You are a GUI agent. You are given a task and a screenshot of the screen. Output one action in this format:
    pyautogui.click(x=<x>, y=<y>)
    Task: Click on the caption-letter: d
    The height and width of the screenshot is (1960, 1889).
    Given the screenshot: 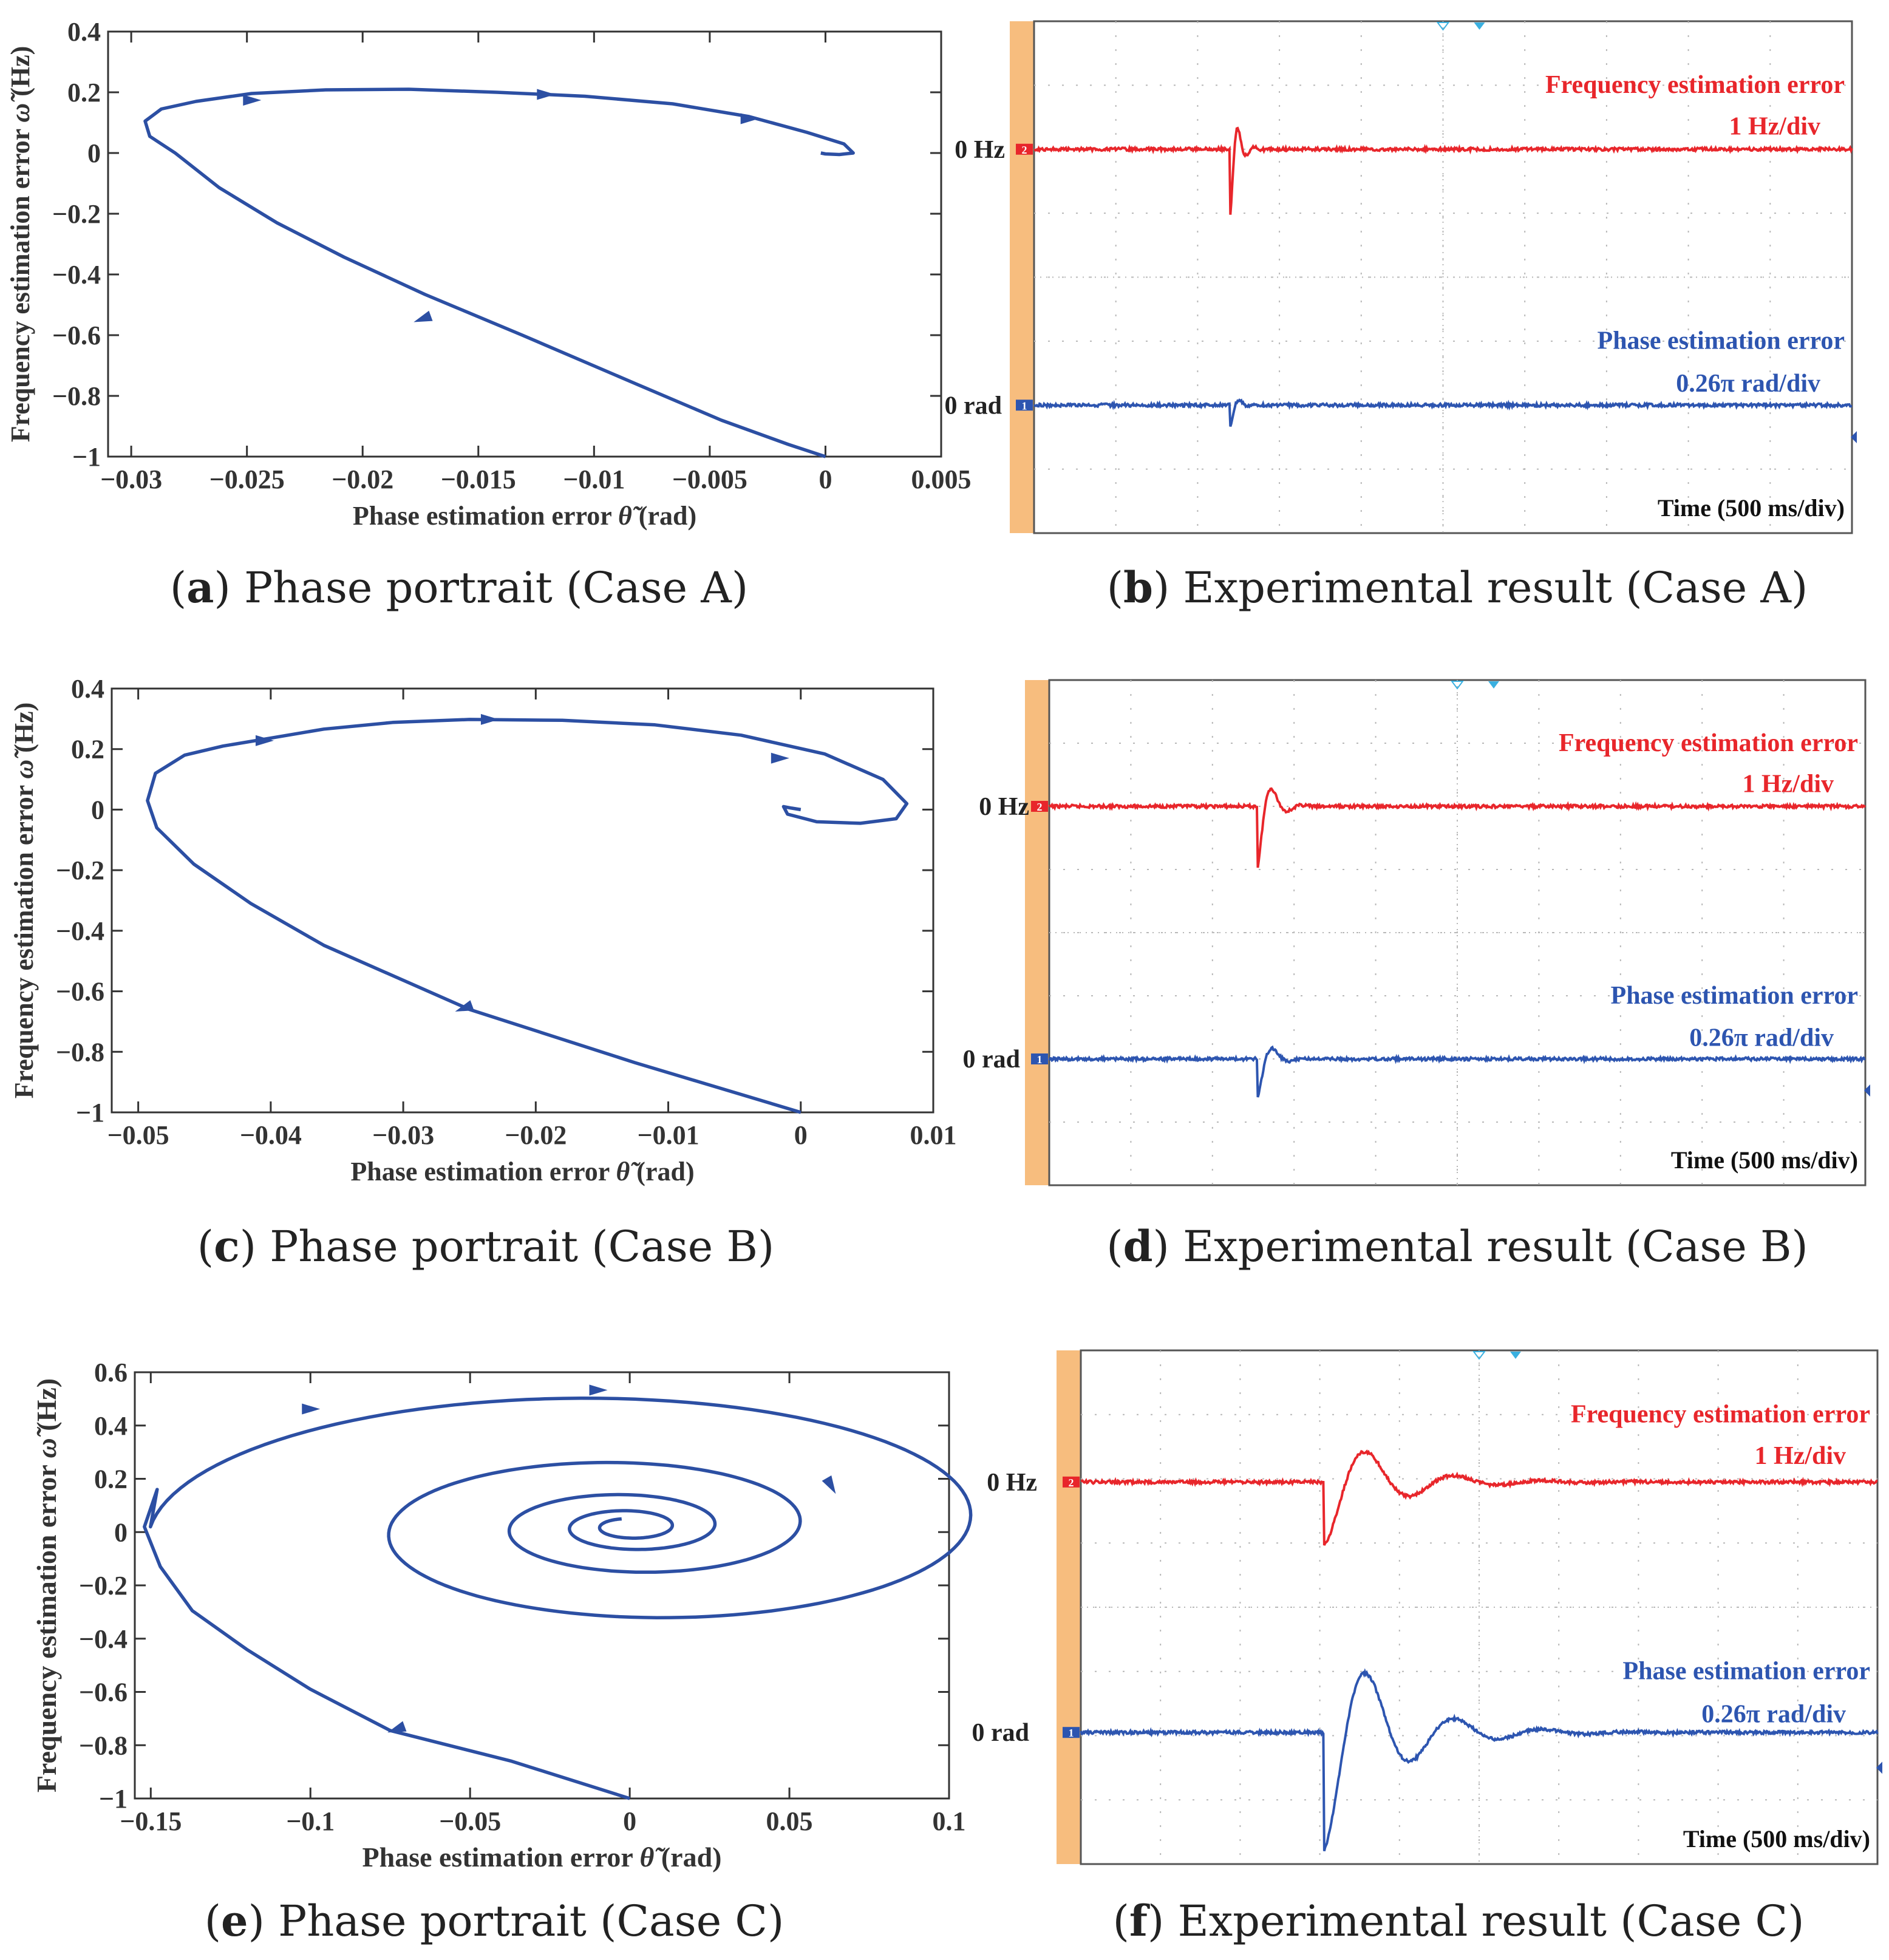 What is the action you would take?
    pyautogui.click(x=1138, y=1246)
    